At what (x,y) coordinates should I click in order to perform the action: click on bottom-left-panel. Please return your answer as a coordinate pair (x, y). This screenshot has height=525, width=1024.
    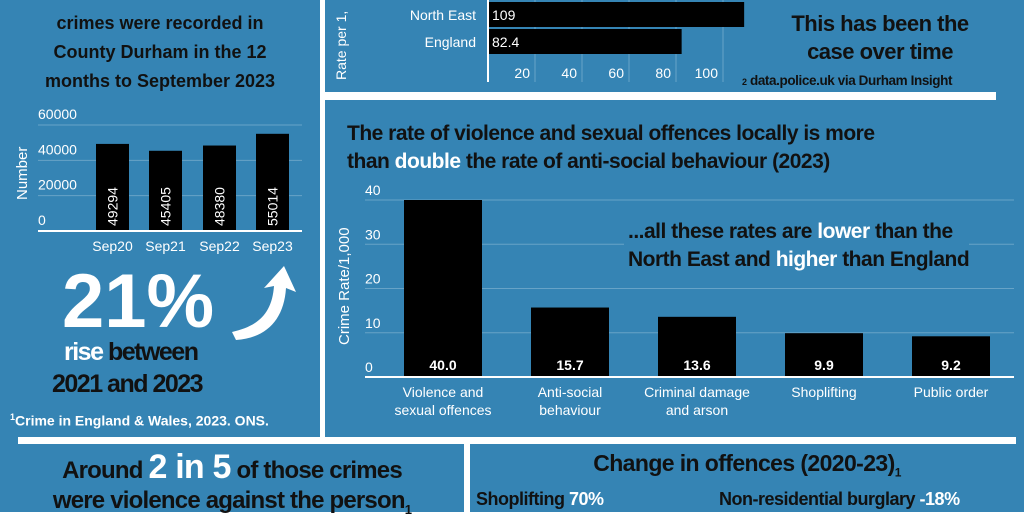
    Looking at the image, I should click on (232, 478).